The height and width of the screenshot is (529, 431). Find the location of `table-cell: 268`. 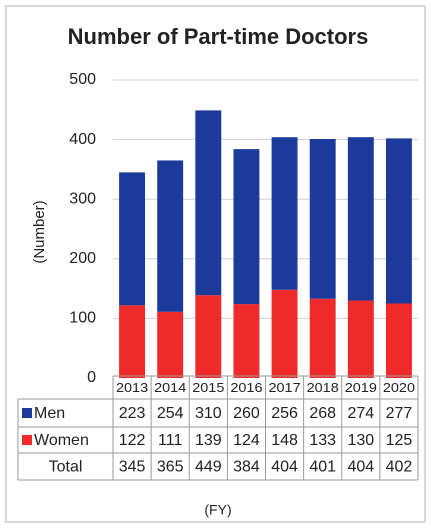

table-cell: 268 is located at coordinates (322, 413).